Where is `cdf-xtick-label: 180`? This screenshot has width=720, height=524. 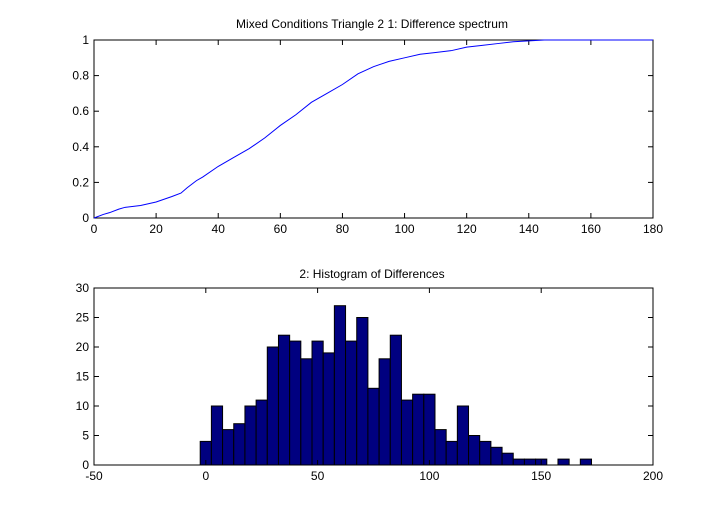 cdf-xtick-label: 180 is located at coordinates (653, 229).